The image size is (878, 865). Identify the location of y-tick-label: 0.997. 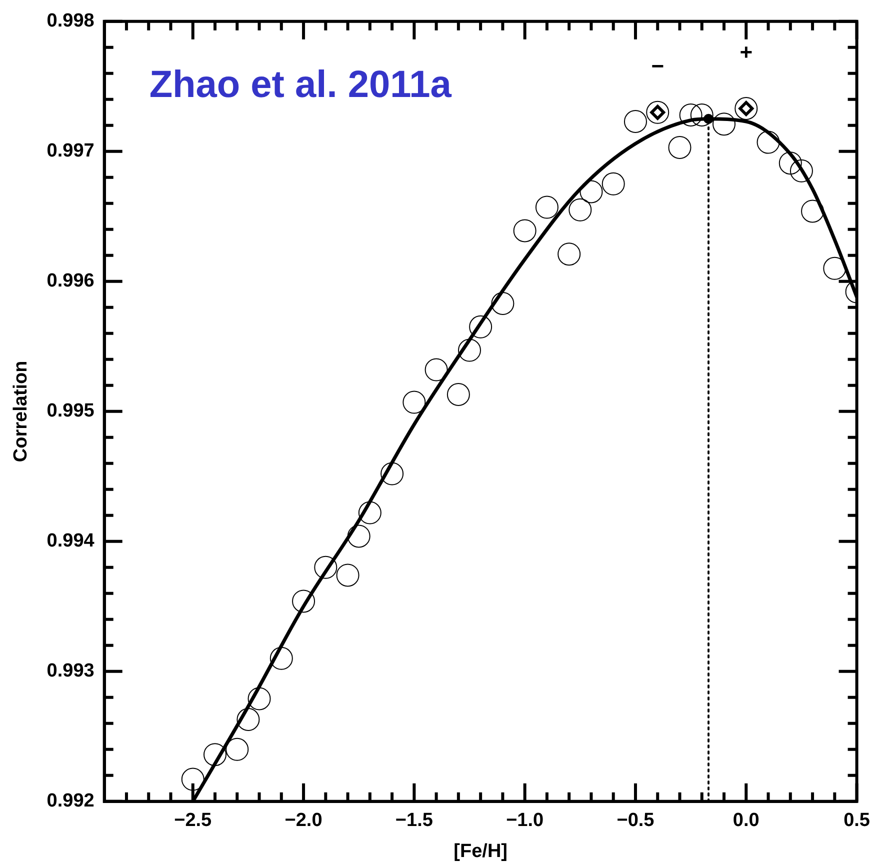
(70, 151).